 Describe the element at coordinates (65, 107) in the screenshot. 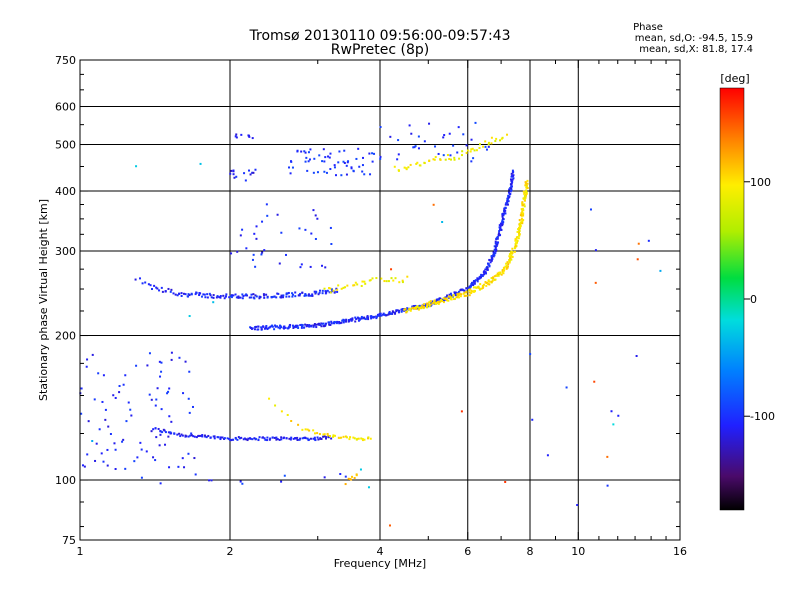

I see `y-tick-label: 600` at that location.